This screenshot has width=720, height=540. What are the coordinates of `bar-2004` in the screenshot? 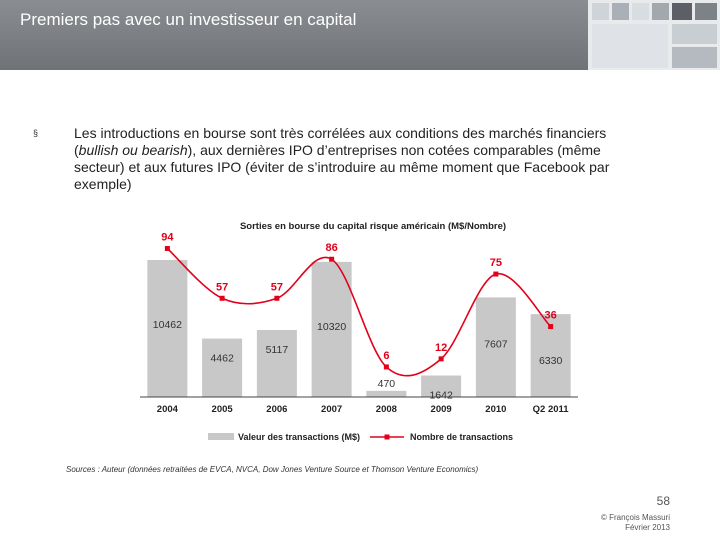 It's located at (167, 328).